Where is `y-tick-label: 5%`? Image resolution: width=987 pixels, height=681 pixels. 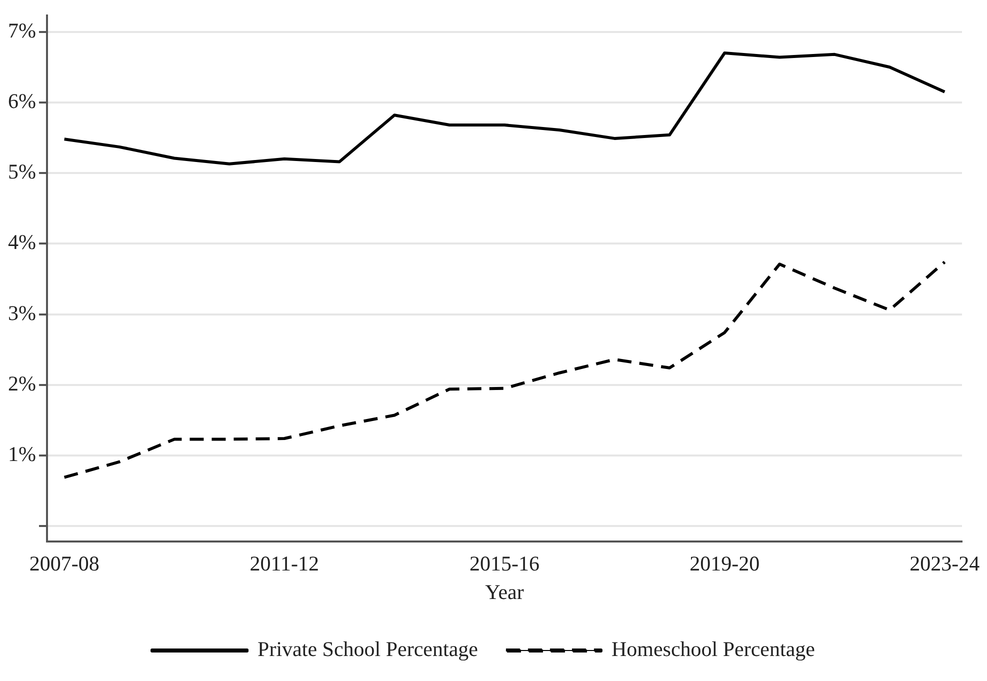
y-tick-label: 5% is located at coordinates (22, 172).